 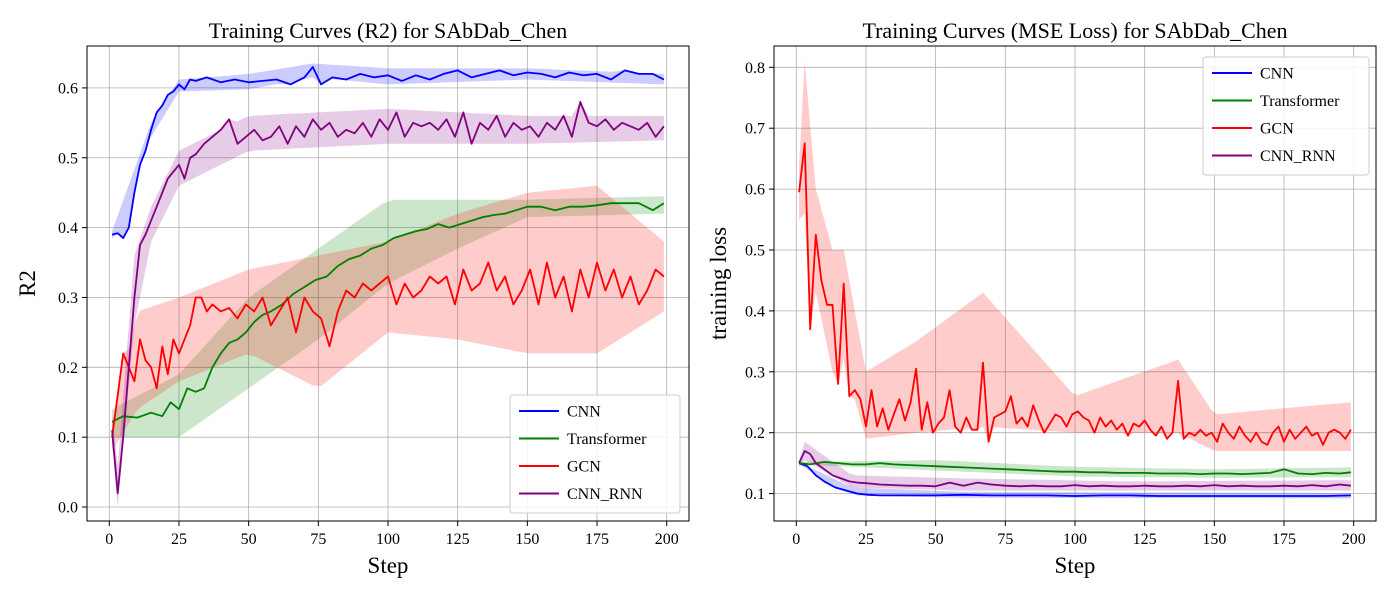 What do you see at coordinates (1298, 156) in the screenshot?
I see `mse-legend-label: CNN_RNN` at bounding box center [1298, 156].